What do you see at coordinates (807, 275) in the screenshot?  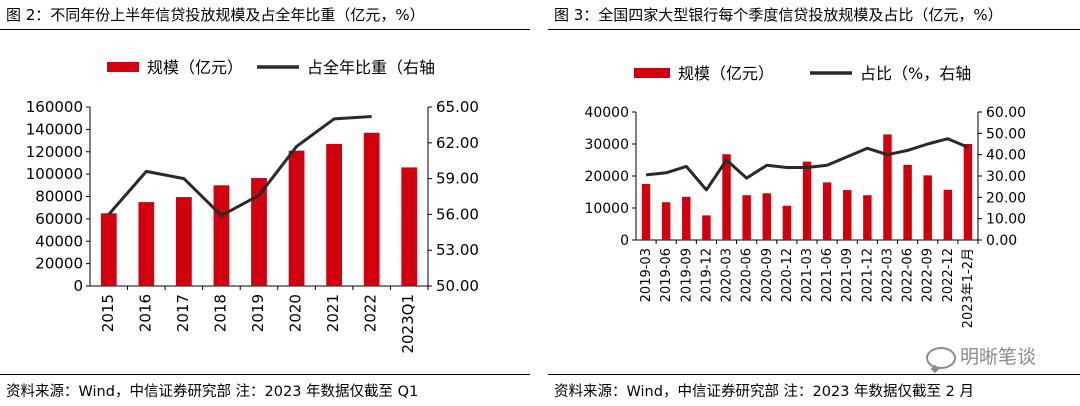 I see `x-axis-tick-label: 2021-03` at bounding box center [807, 275].